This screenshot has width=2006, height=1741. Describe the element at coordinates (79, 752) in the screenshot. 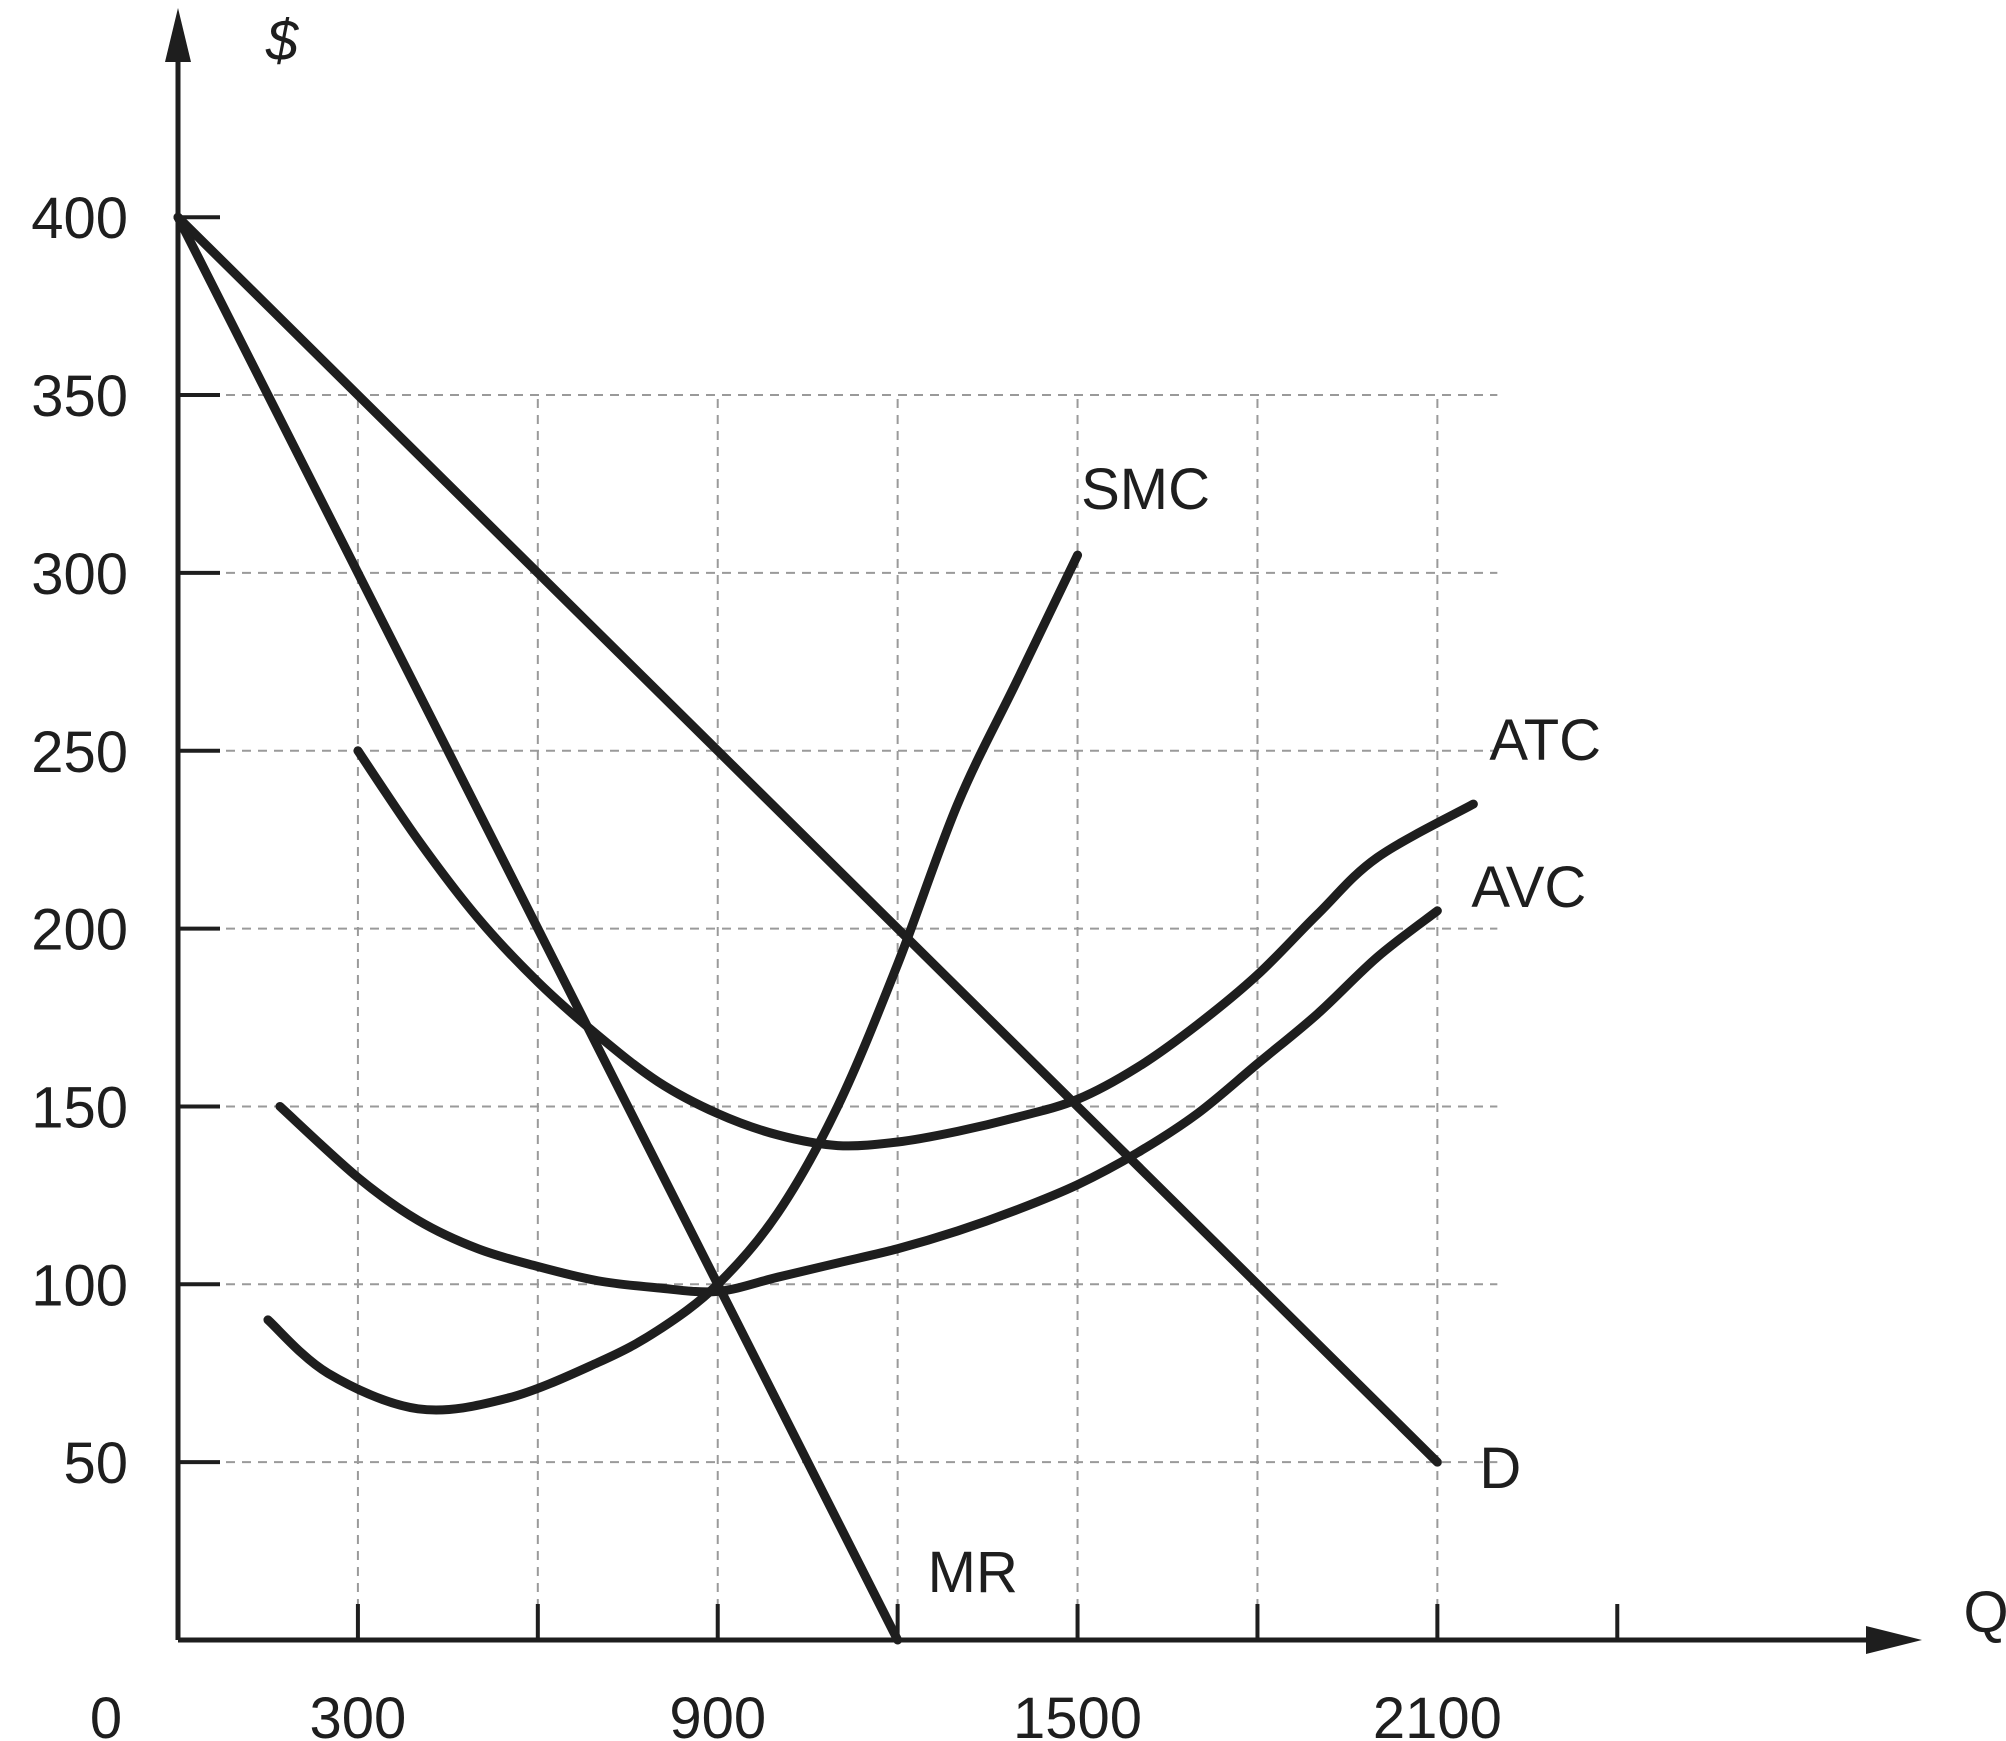

I see `y-tick-label: 250` at that location.